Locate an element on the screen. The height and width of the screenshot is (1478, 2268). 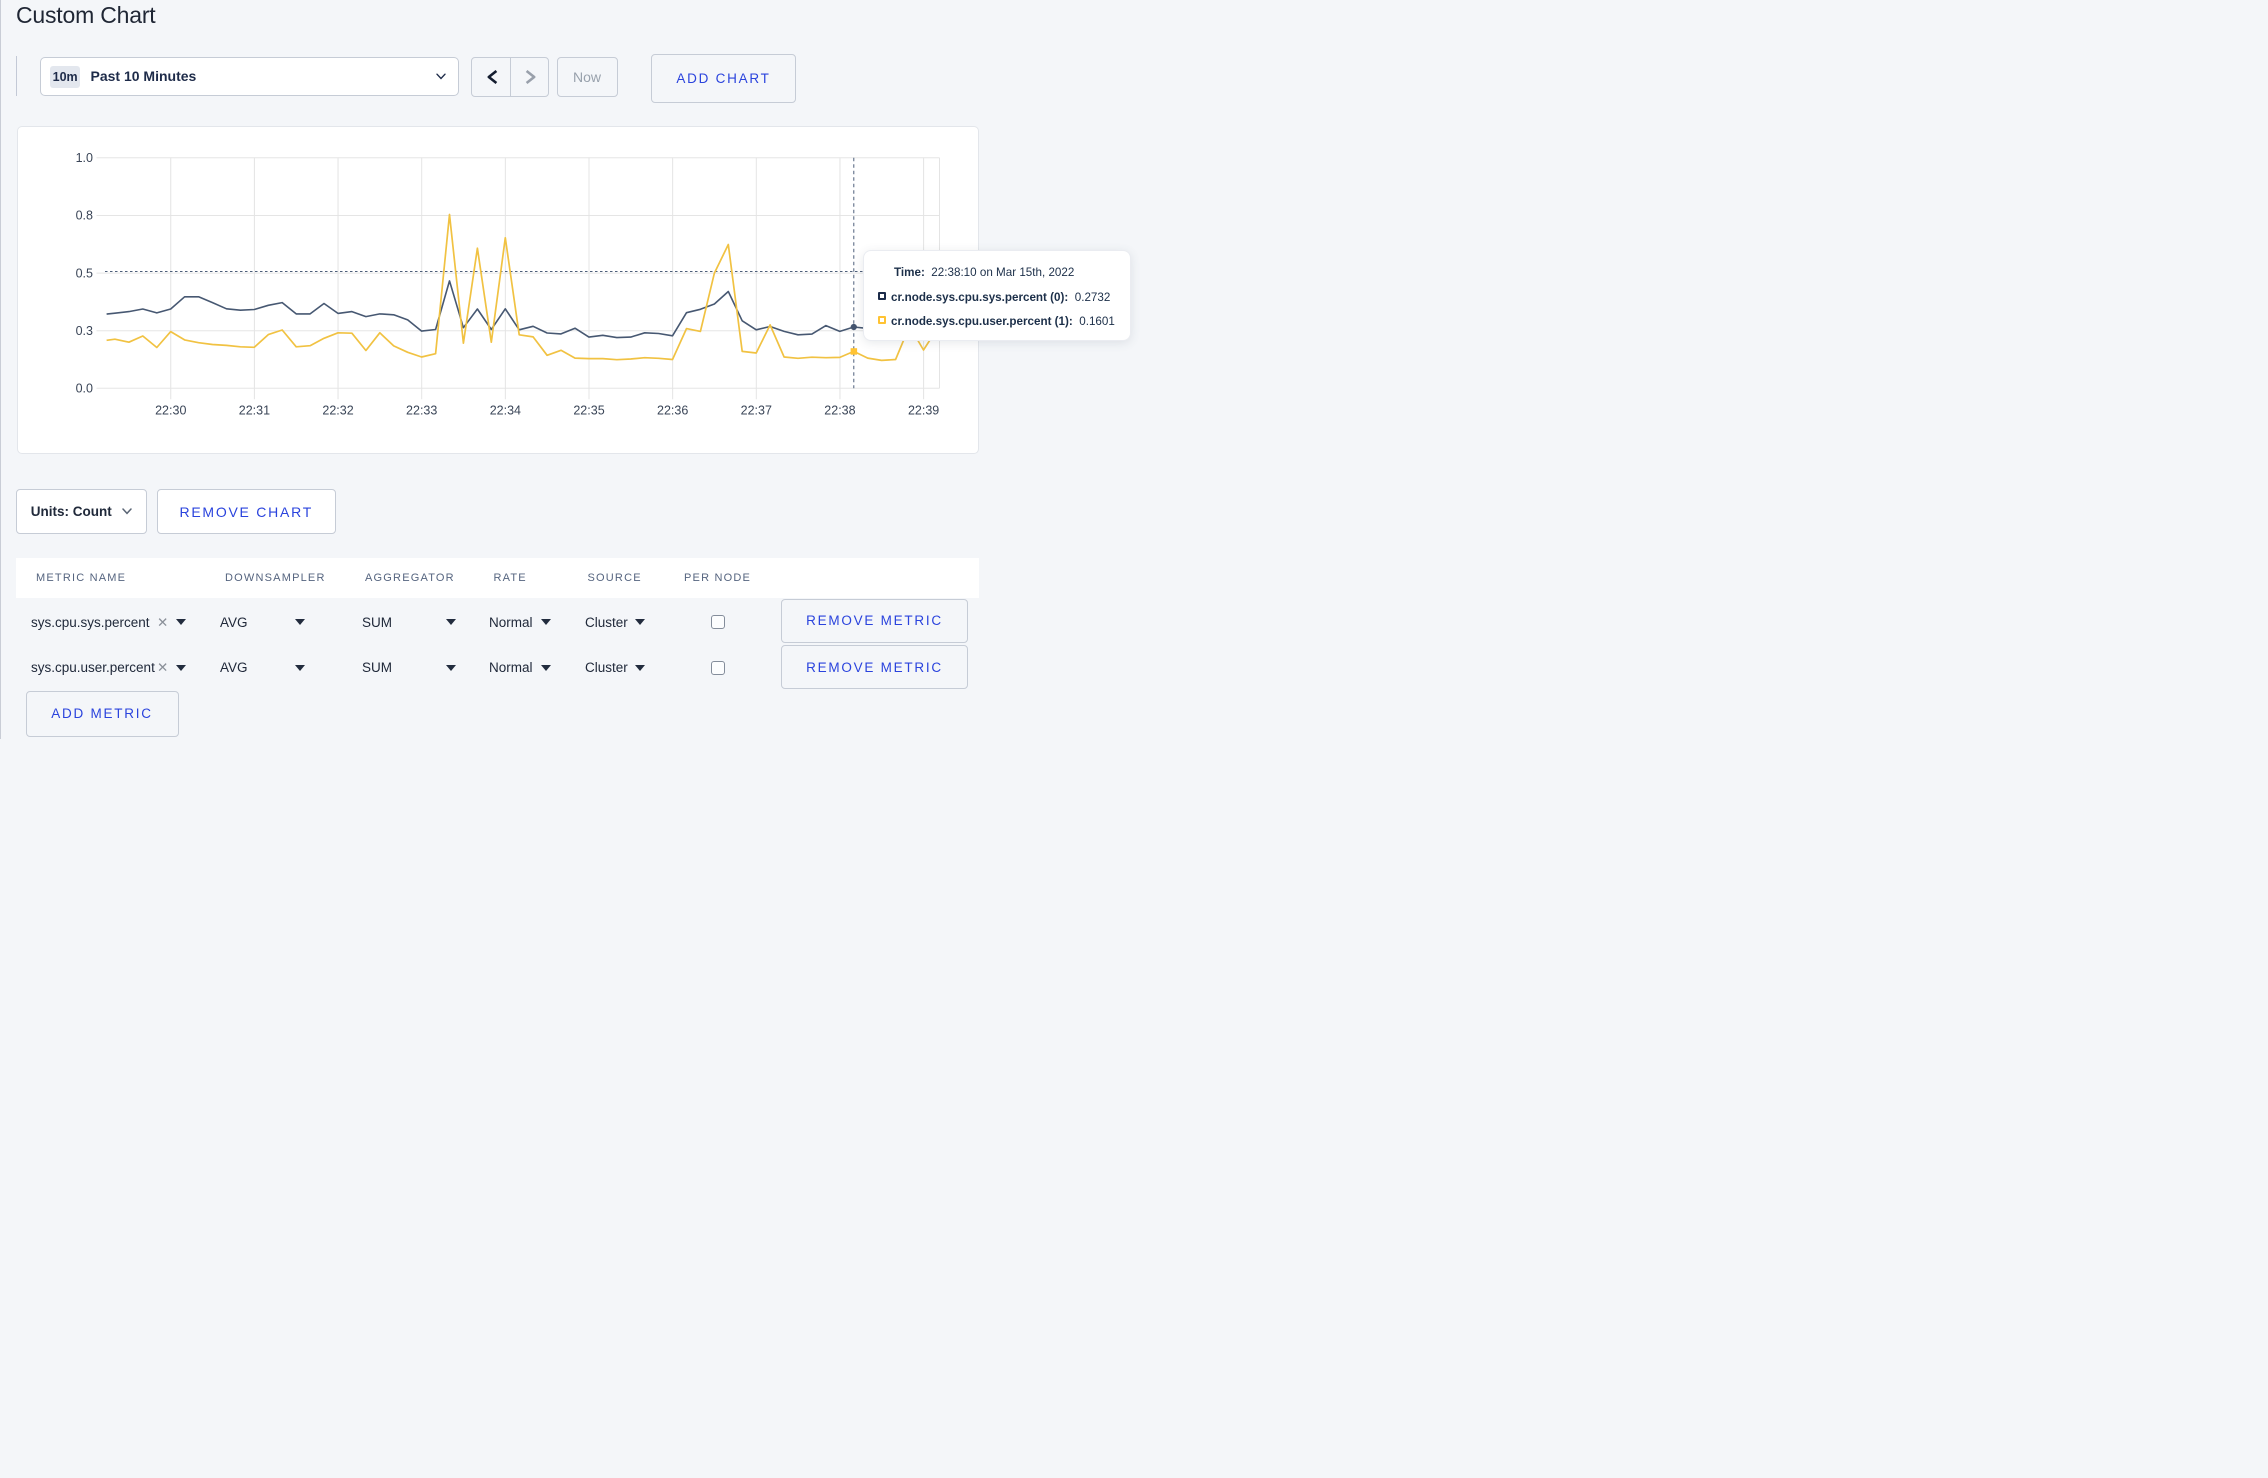
svg-text: 22:30 is located at coordinates (170, 411).